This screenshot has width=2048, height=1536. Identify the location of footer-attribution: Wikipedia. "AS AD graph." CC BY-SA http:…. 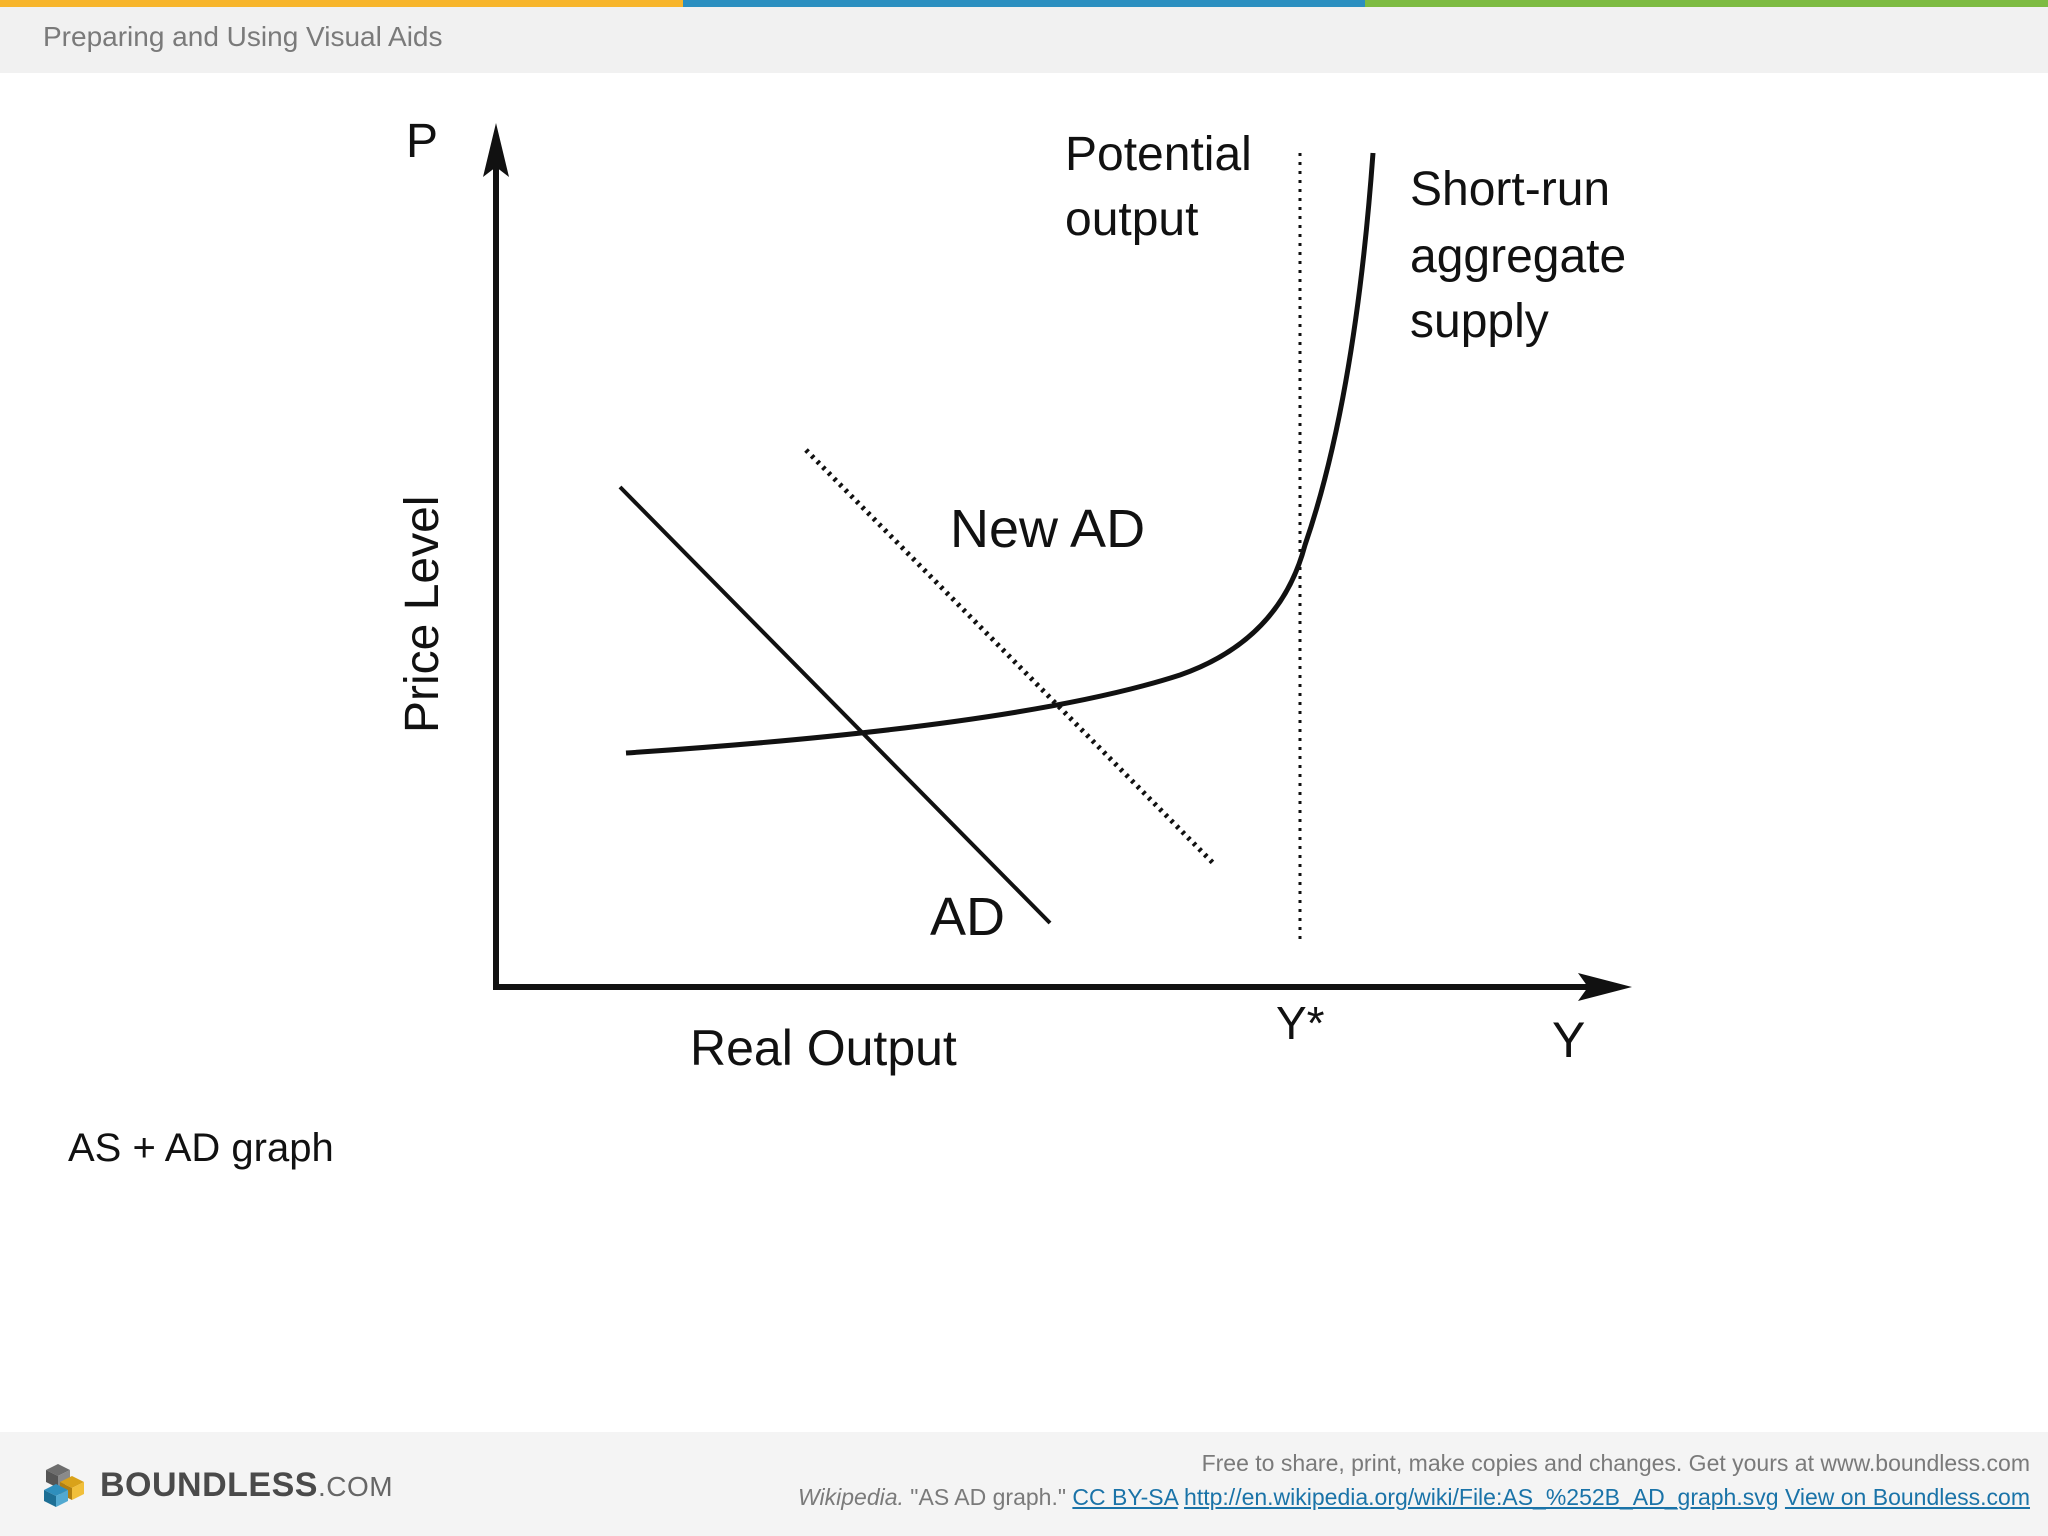
(1414, 1497).